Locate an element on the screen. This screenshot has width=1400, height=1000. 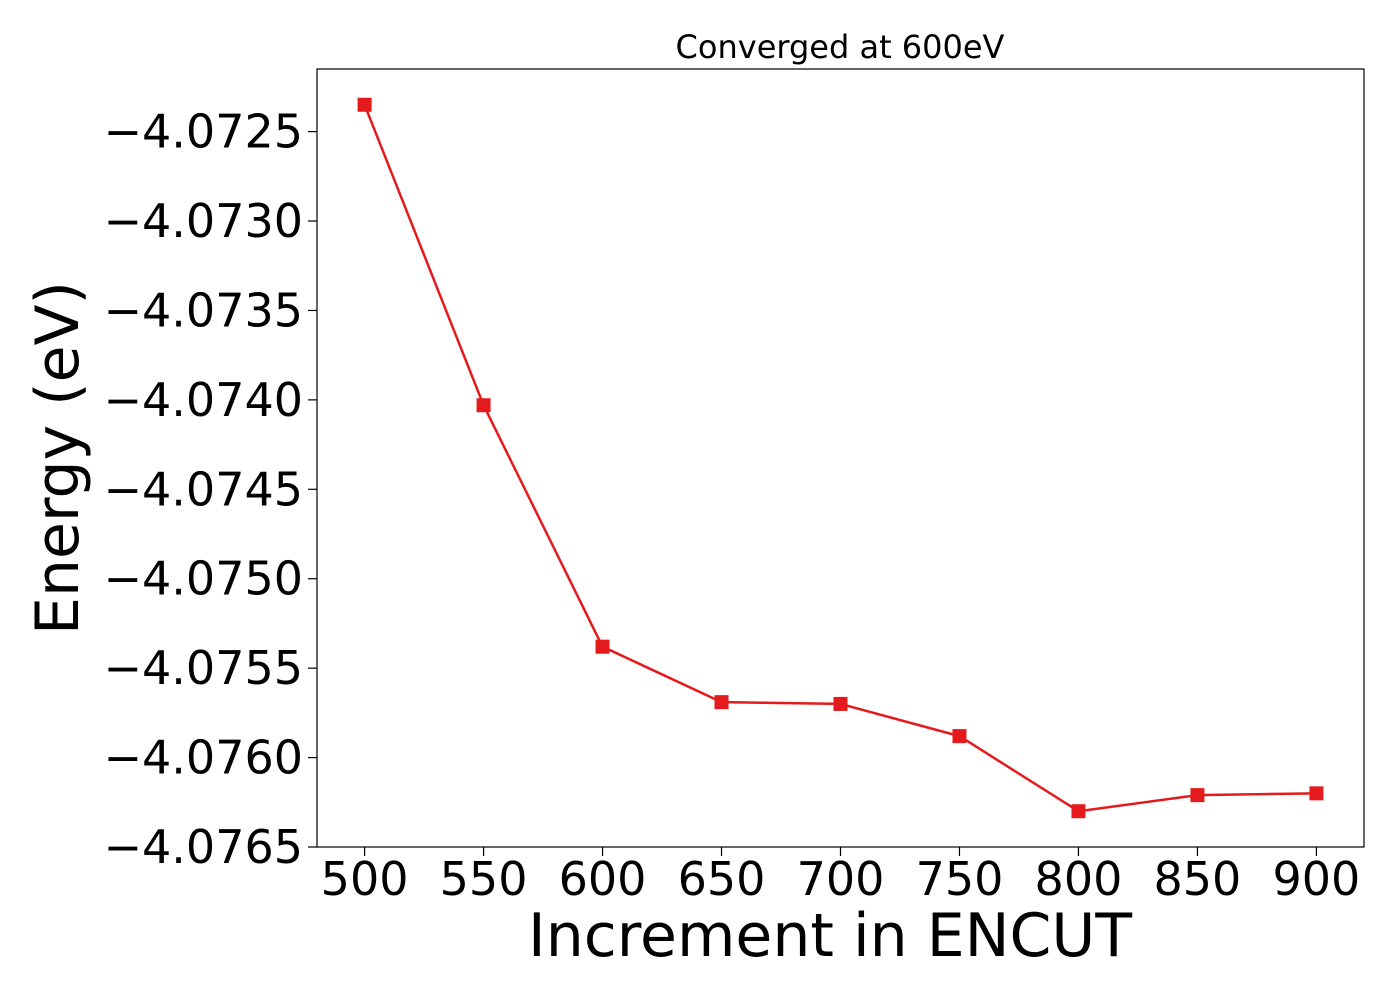
y-tick-label: −4.0735 is located at coordinates (204, 310).